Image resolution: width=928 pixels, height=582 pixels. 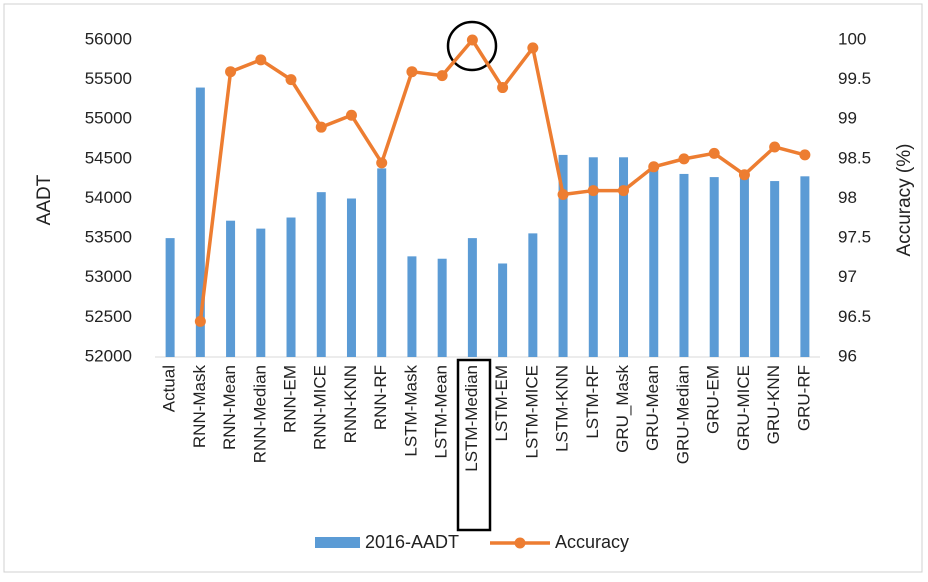 What do you see at coordinates (108, 355) in the screenshot?
I see `y-tick-label: 52000` at bounding box center [108, 355].